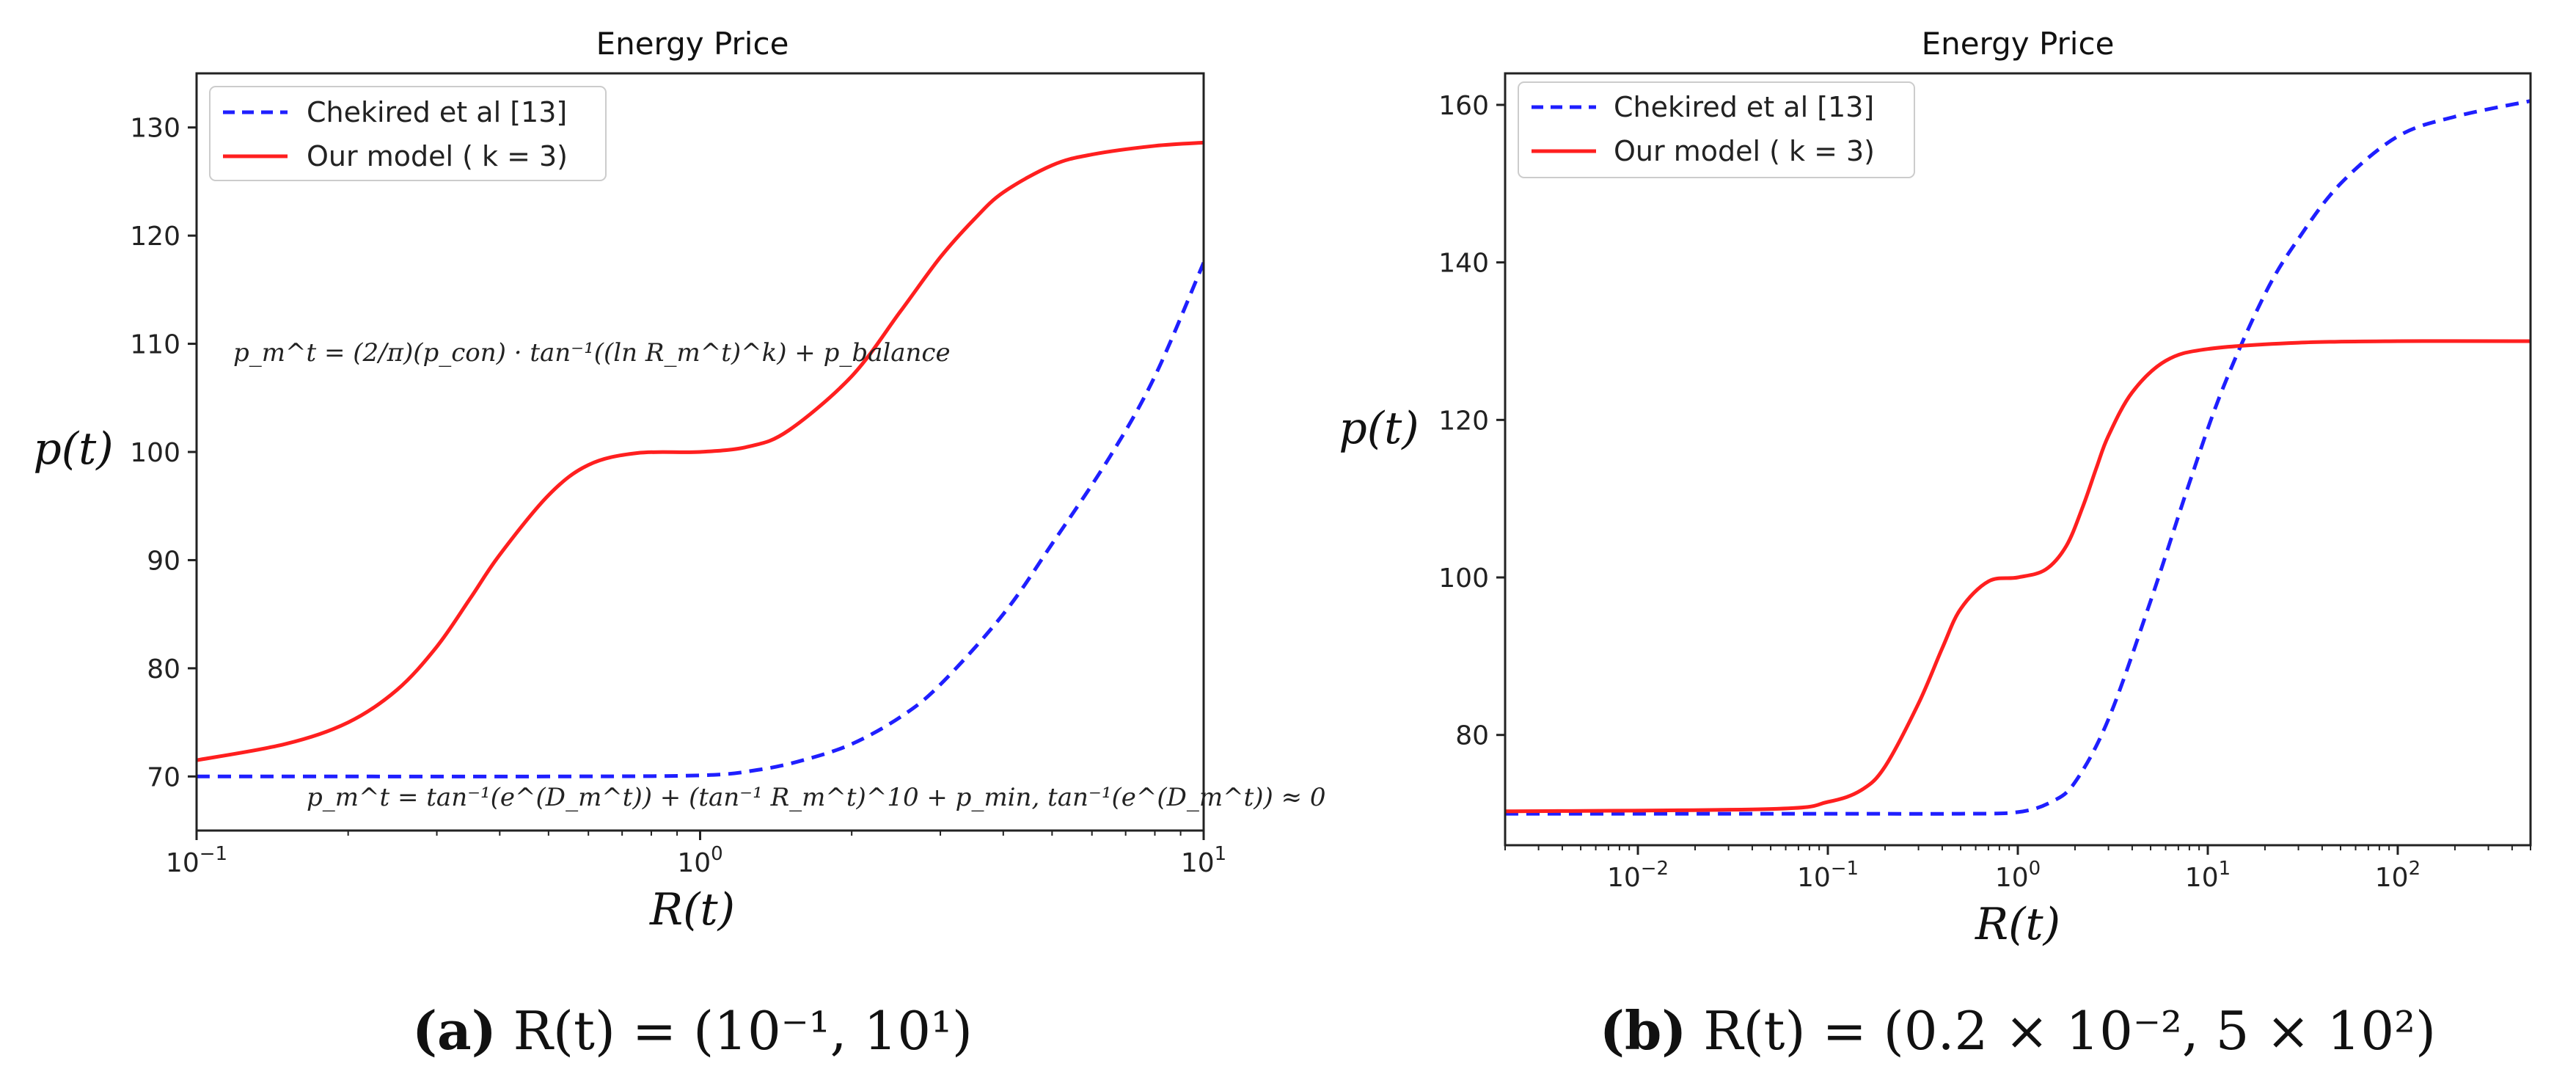  Describe the element at coordinates (196, 860) in the screenshot. I see `chart-a-xtick-label: 10⁻¹` at that location.